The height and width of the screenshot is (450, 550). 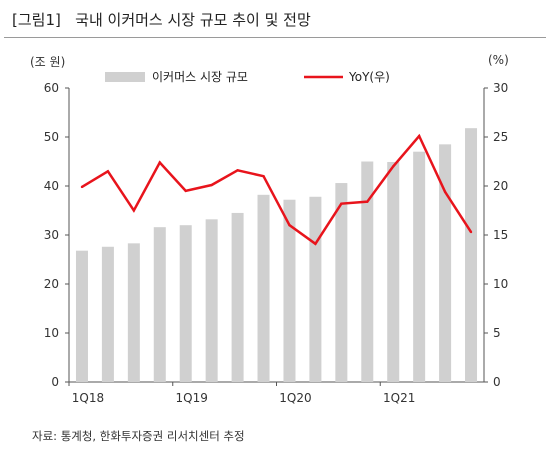 I want to click on header-divider, so click(x=275, y=37).